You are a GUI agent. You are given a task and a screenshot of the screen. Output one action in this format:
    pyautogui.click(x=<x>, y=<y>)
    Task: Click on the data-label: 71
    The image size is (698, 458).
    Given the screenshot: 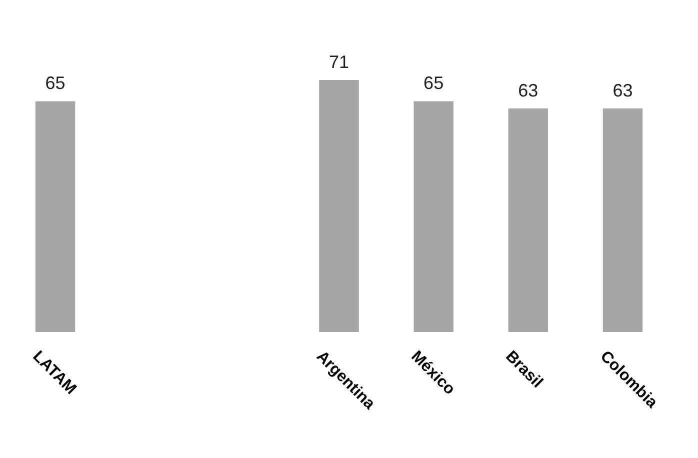 What is the action you would take?
    pyautogui.click(x=339, y=62)
    